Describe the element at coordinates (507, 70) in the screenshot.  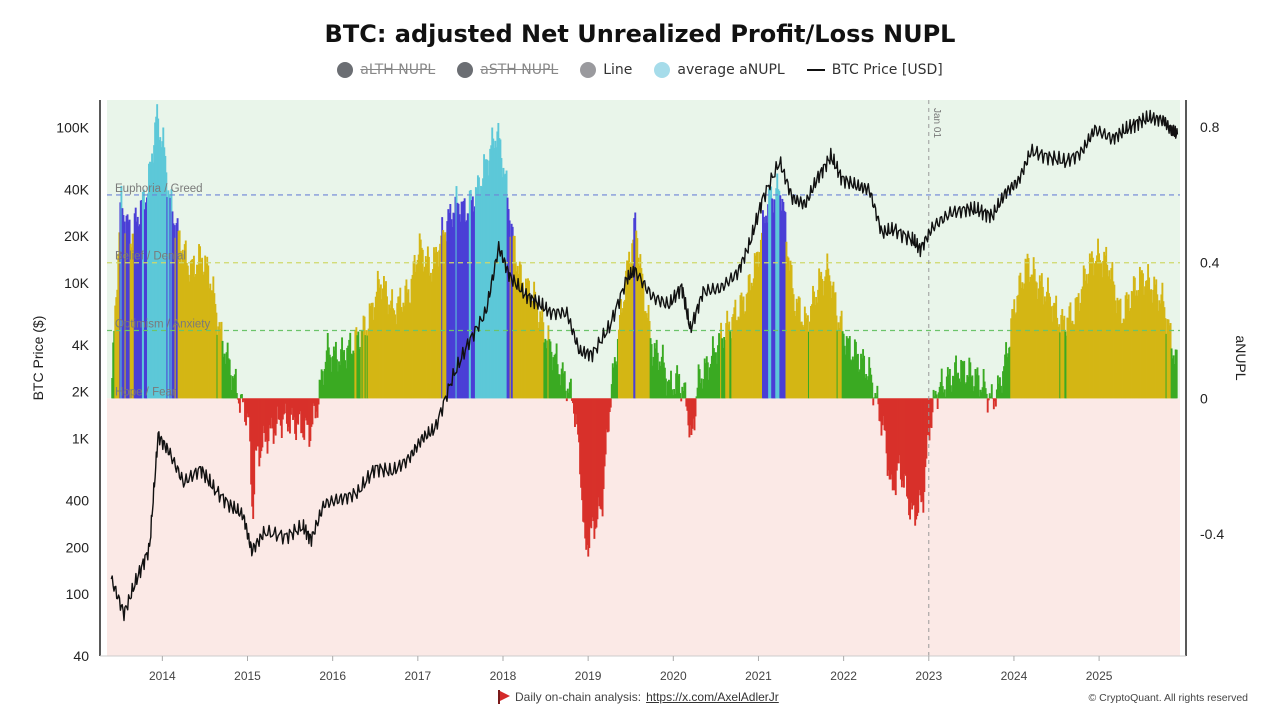
I see `legend-item-asth-nupl: aSTH NUPL` at that location.